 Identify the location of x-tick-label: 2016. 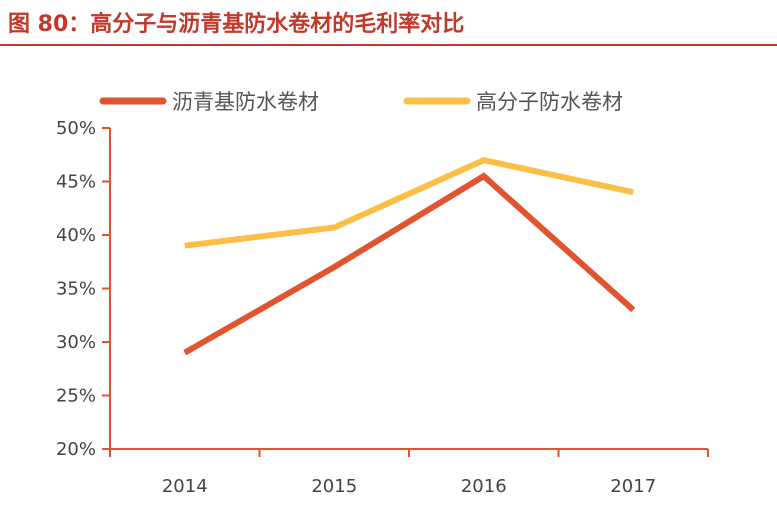
(484, 486).